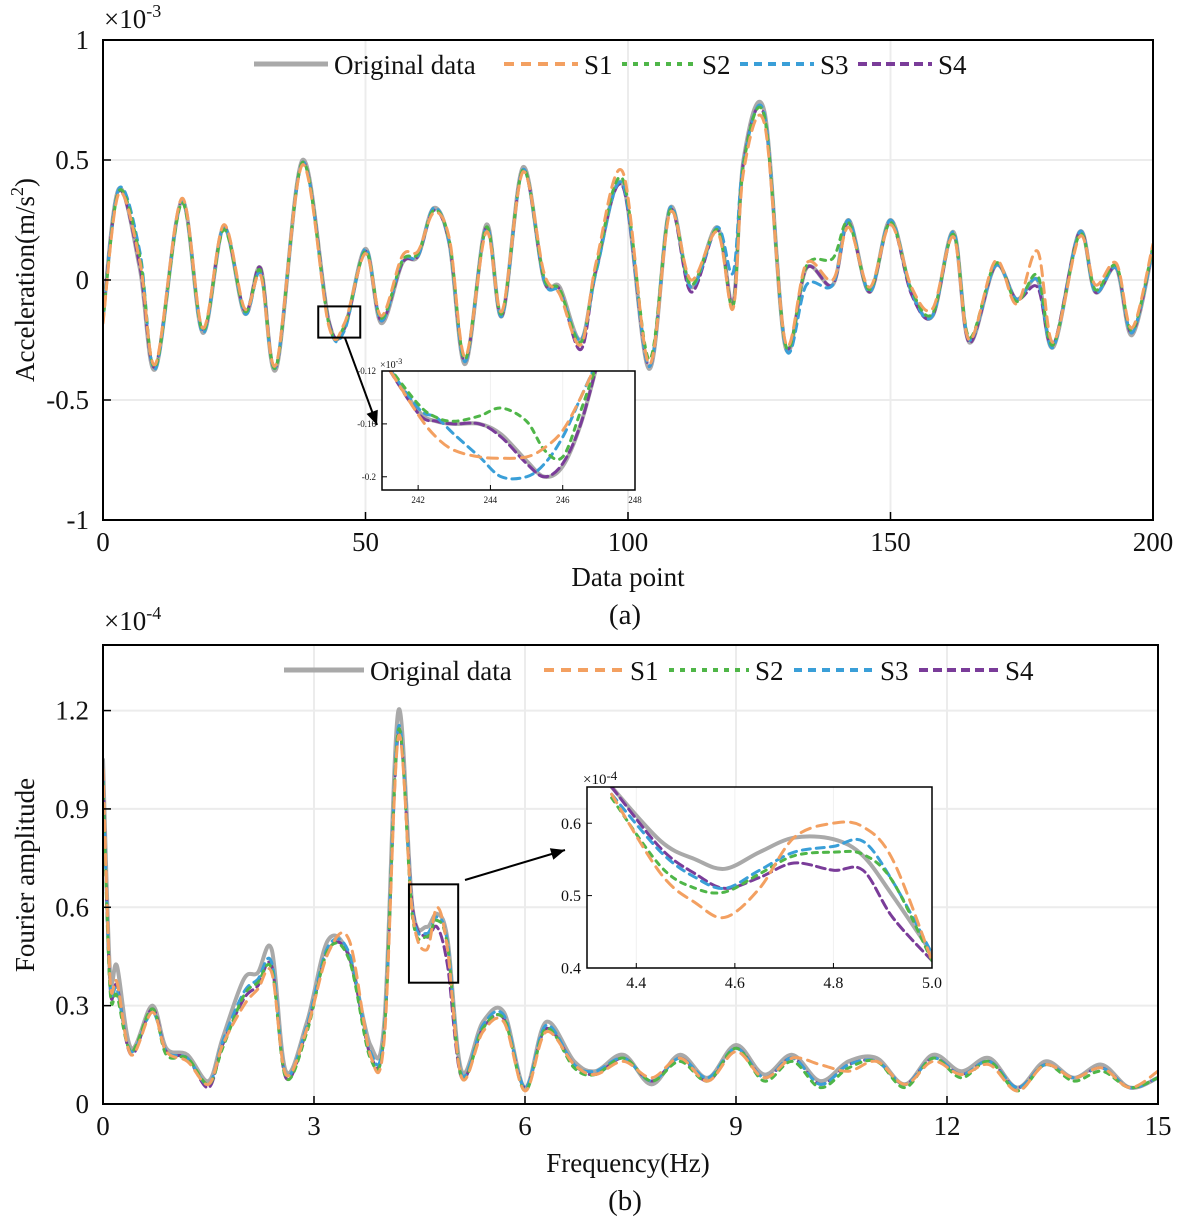 The width and height of the screenshot is (1177, 1220). I want to click on a-zoom-arrow-head, so click(372, 417).